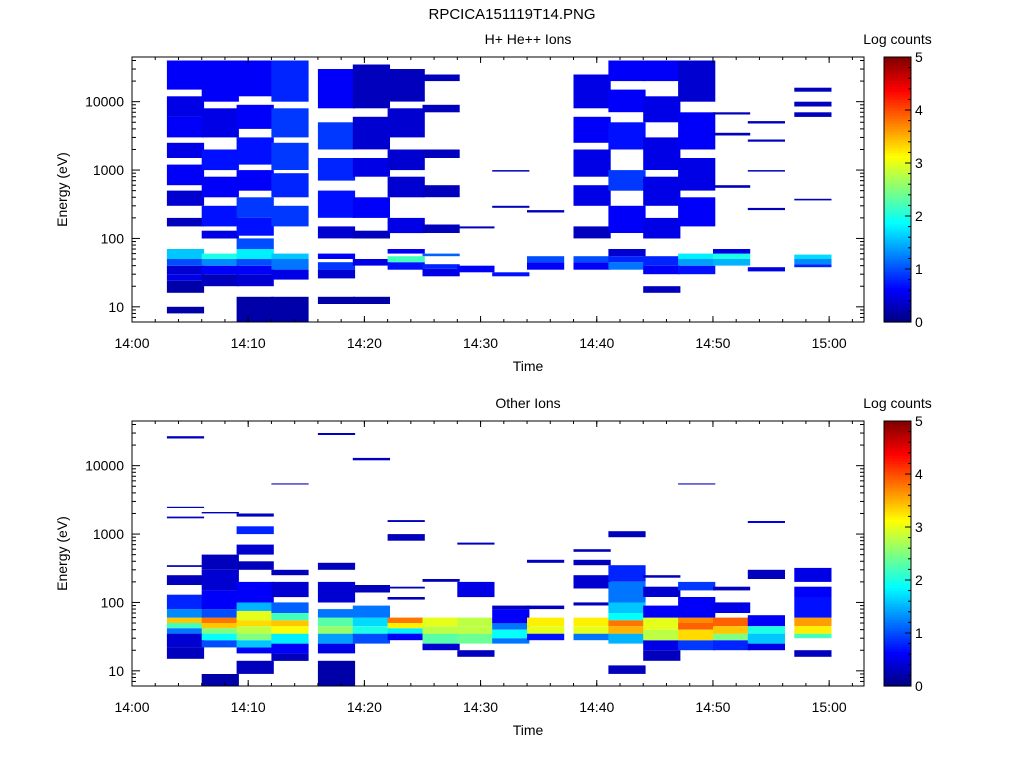 This screenshot has width=1024, height=773. Describe the element at coordinates (480, 707) in the screenshot. I see `x-tick-label: 14:30` at that location.